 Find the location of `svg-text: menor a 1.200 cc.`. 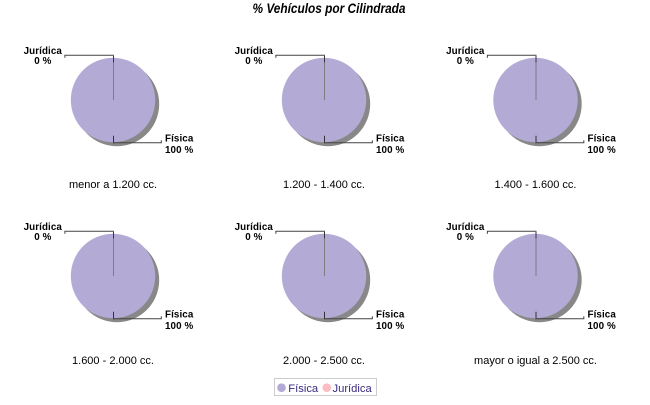

svg-text: menor a 1.200 cc. is located at coordinates (113, 185).